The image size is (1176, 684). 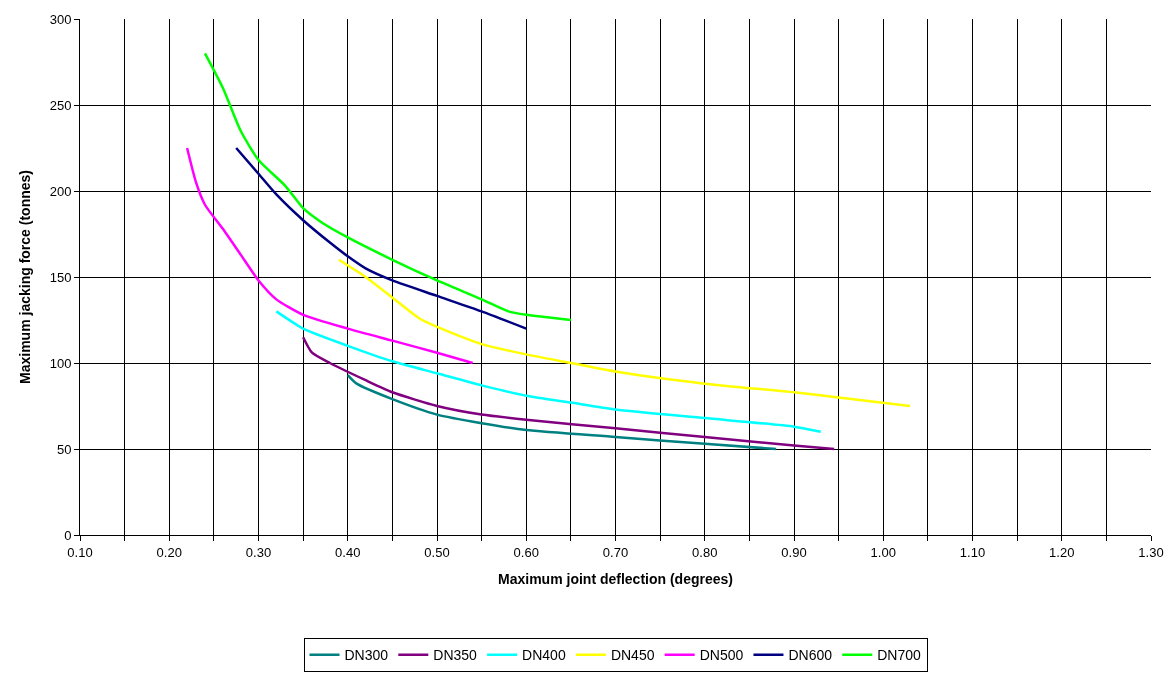 What do you see at coordinates (60, 191) in the screenshot?
I see `y-tick-label: 200` at bounding box center [60, 191].